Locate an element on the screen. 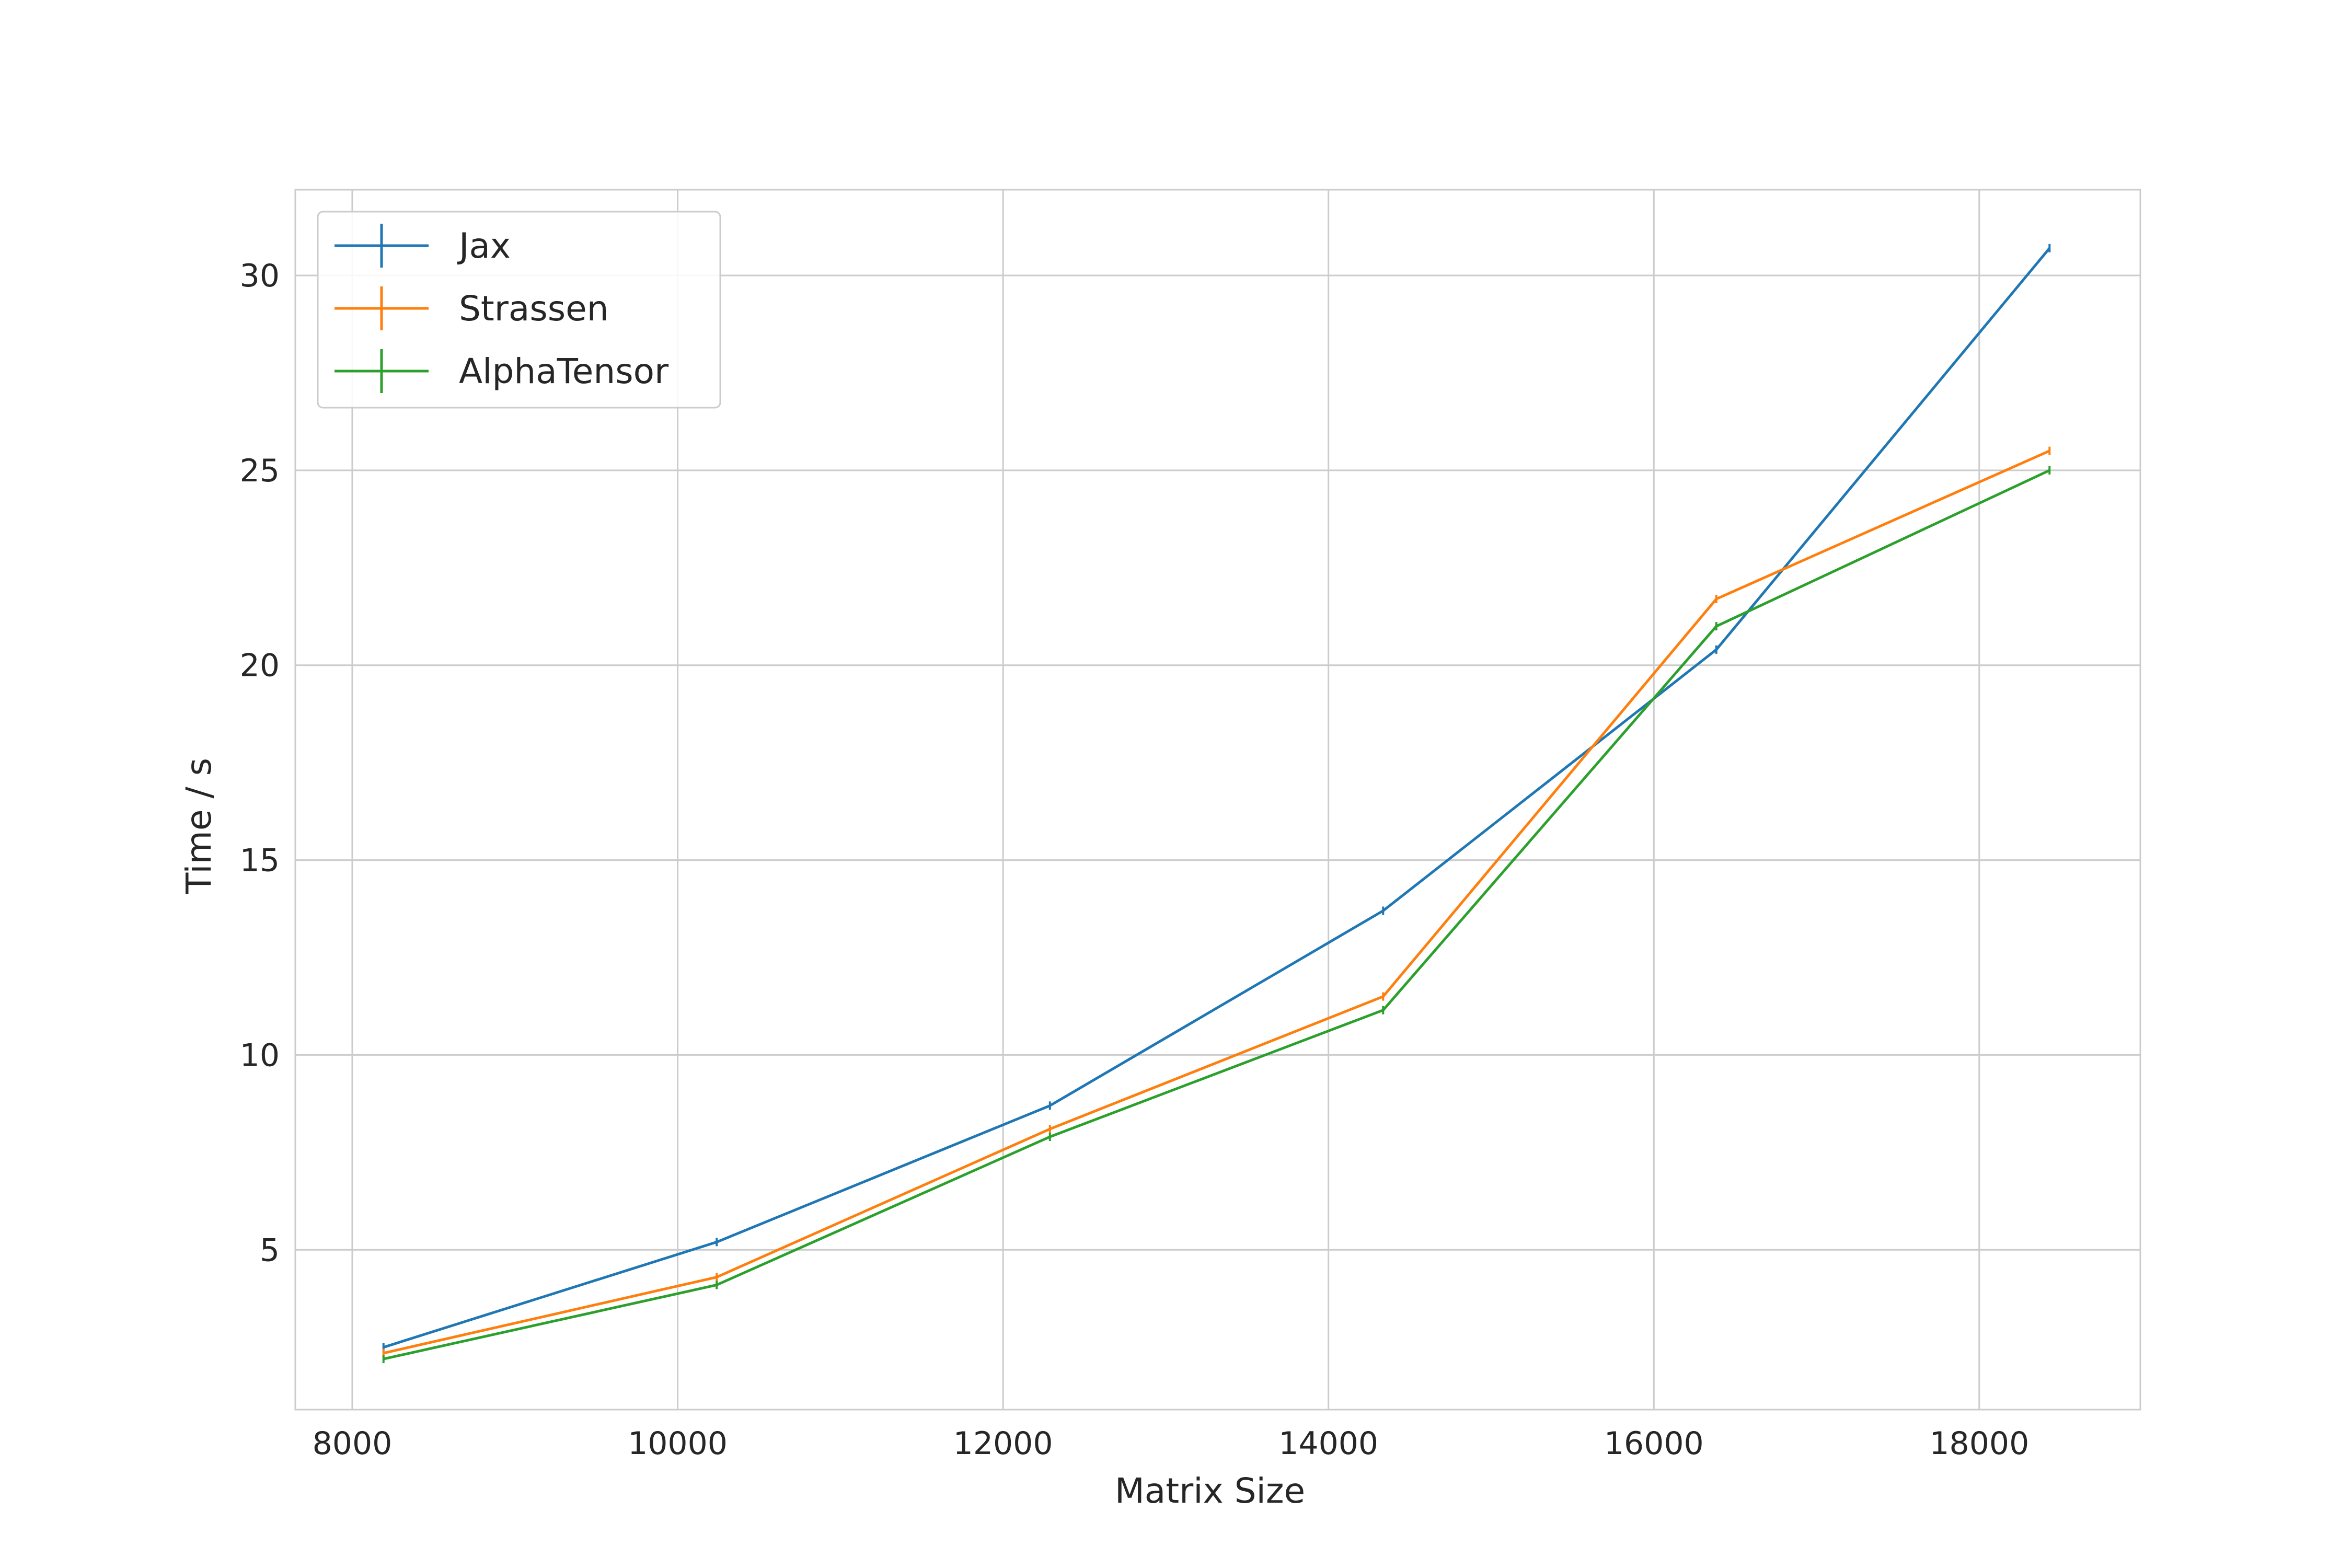 This screenshot has width=2352, height=1568. x-tick-label: 8000 is located at coordinates (353, 1443).